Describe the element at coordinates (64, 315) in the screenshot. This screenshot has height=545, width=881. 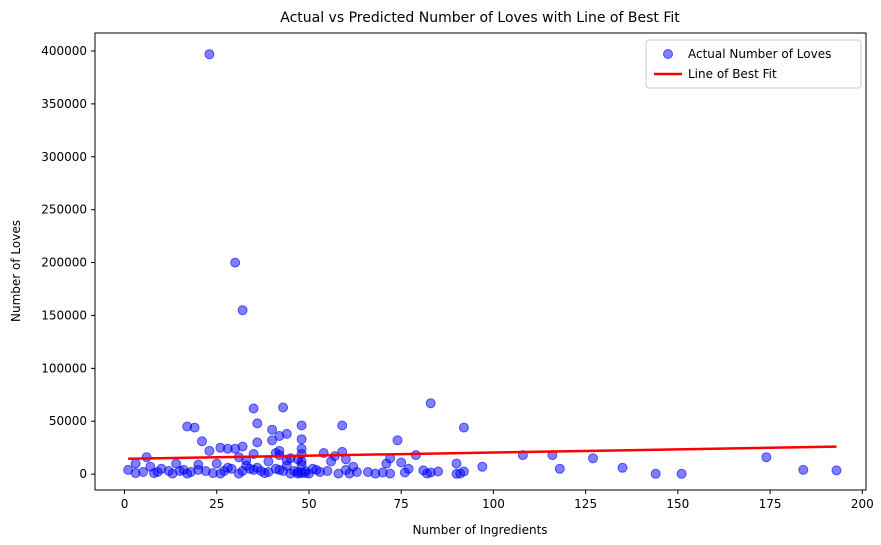
I see `y-tick-label: 150000` at that location.